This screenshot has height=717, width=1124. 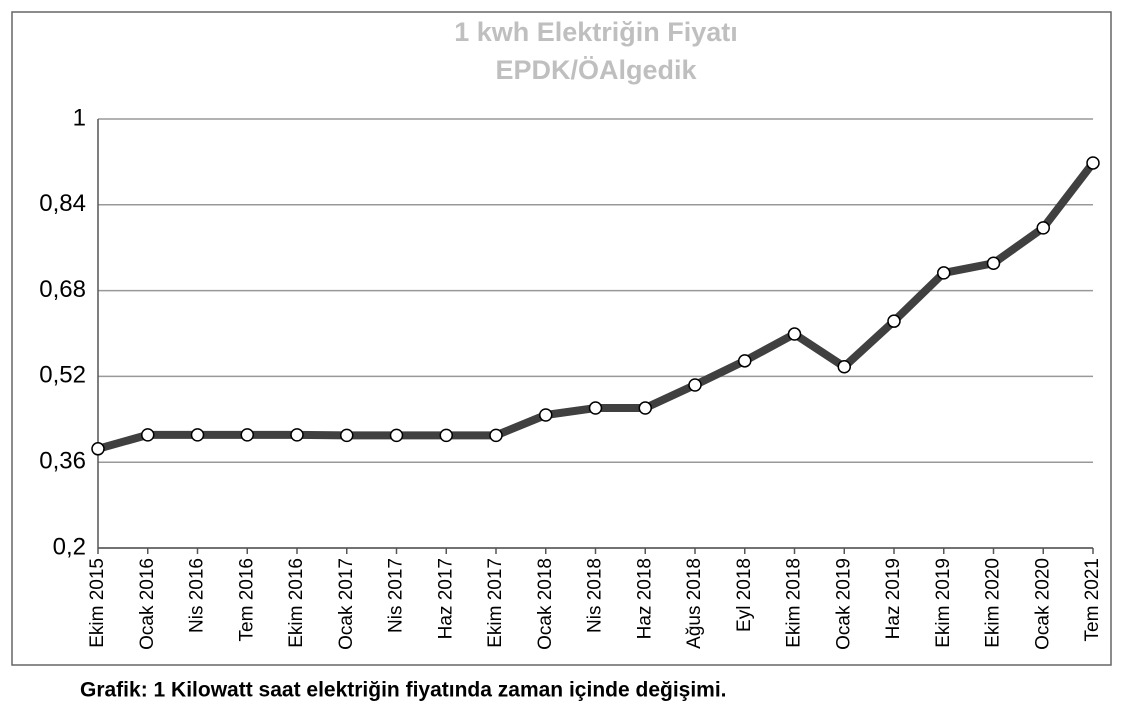 I want to click on y-tick-label: 0,52, so click(x=62, y=375).